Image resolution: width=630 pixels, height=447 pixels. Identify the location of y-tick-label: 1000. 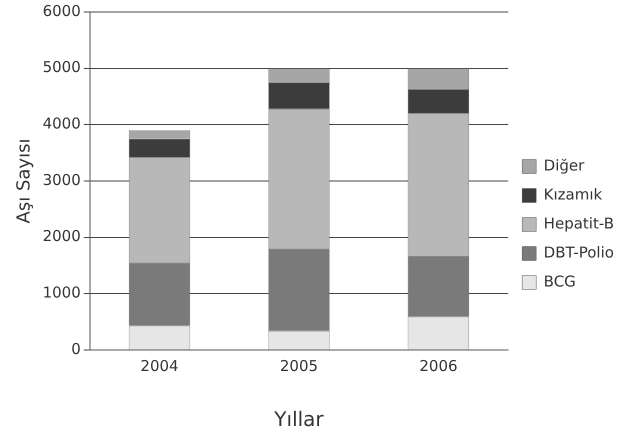
(61, 293).